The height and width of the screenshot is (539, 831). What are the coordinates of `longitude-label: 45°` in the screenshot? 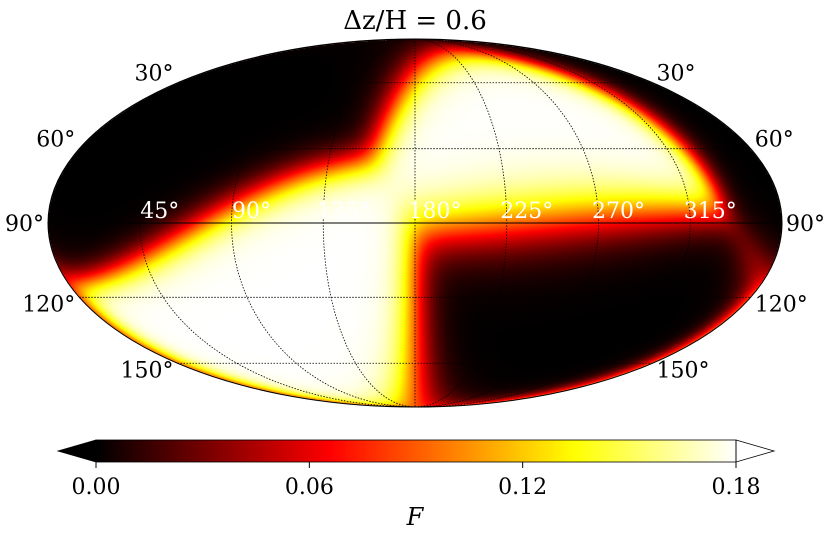 It's located at (159, 211).